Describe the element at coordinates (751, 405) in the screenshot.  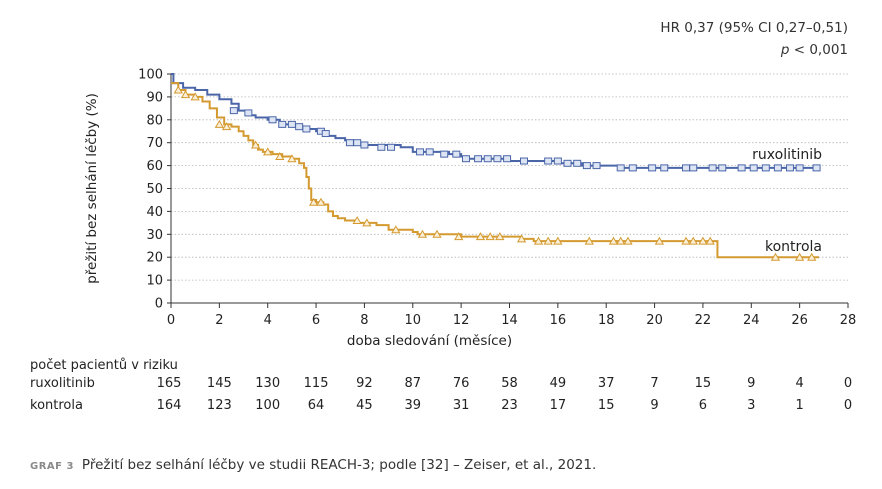
I see `risk-value: 3` at that location.